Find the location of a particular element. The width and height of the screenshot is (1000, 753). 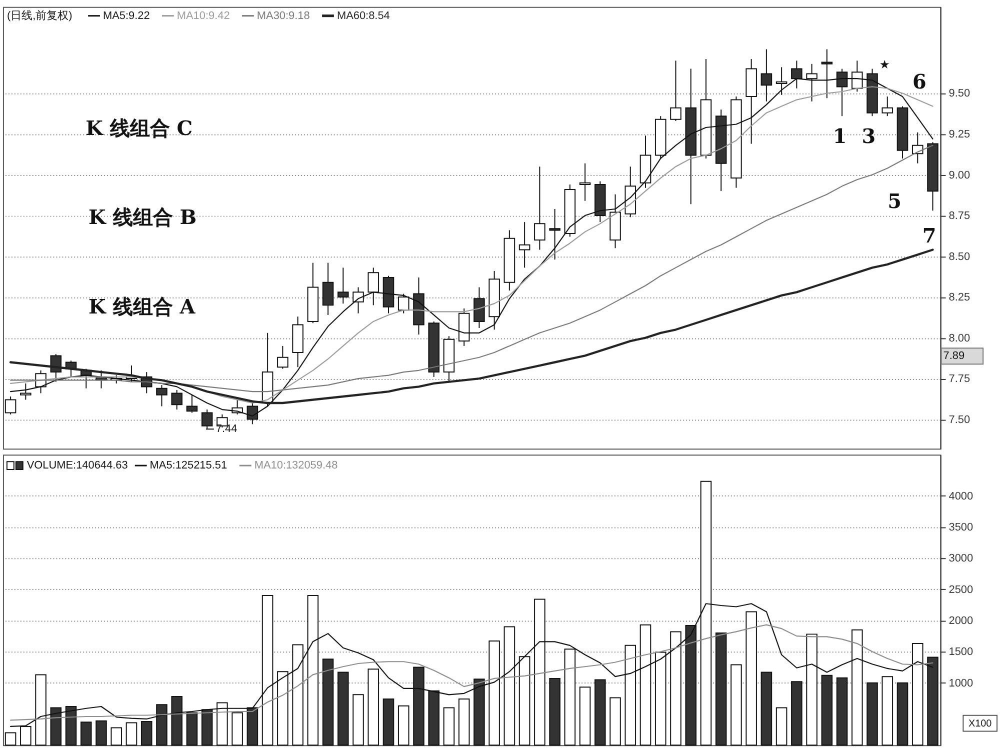

y-tick-label: 7.50 is located at coordinates (959, 420).